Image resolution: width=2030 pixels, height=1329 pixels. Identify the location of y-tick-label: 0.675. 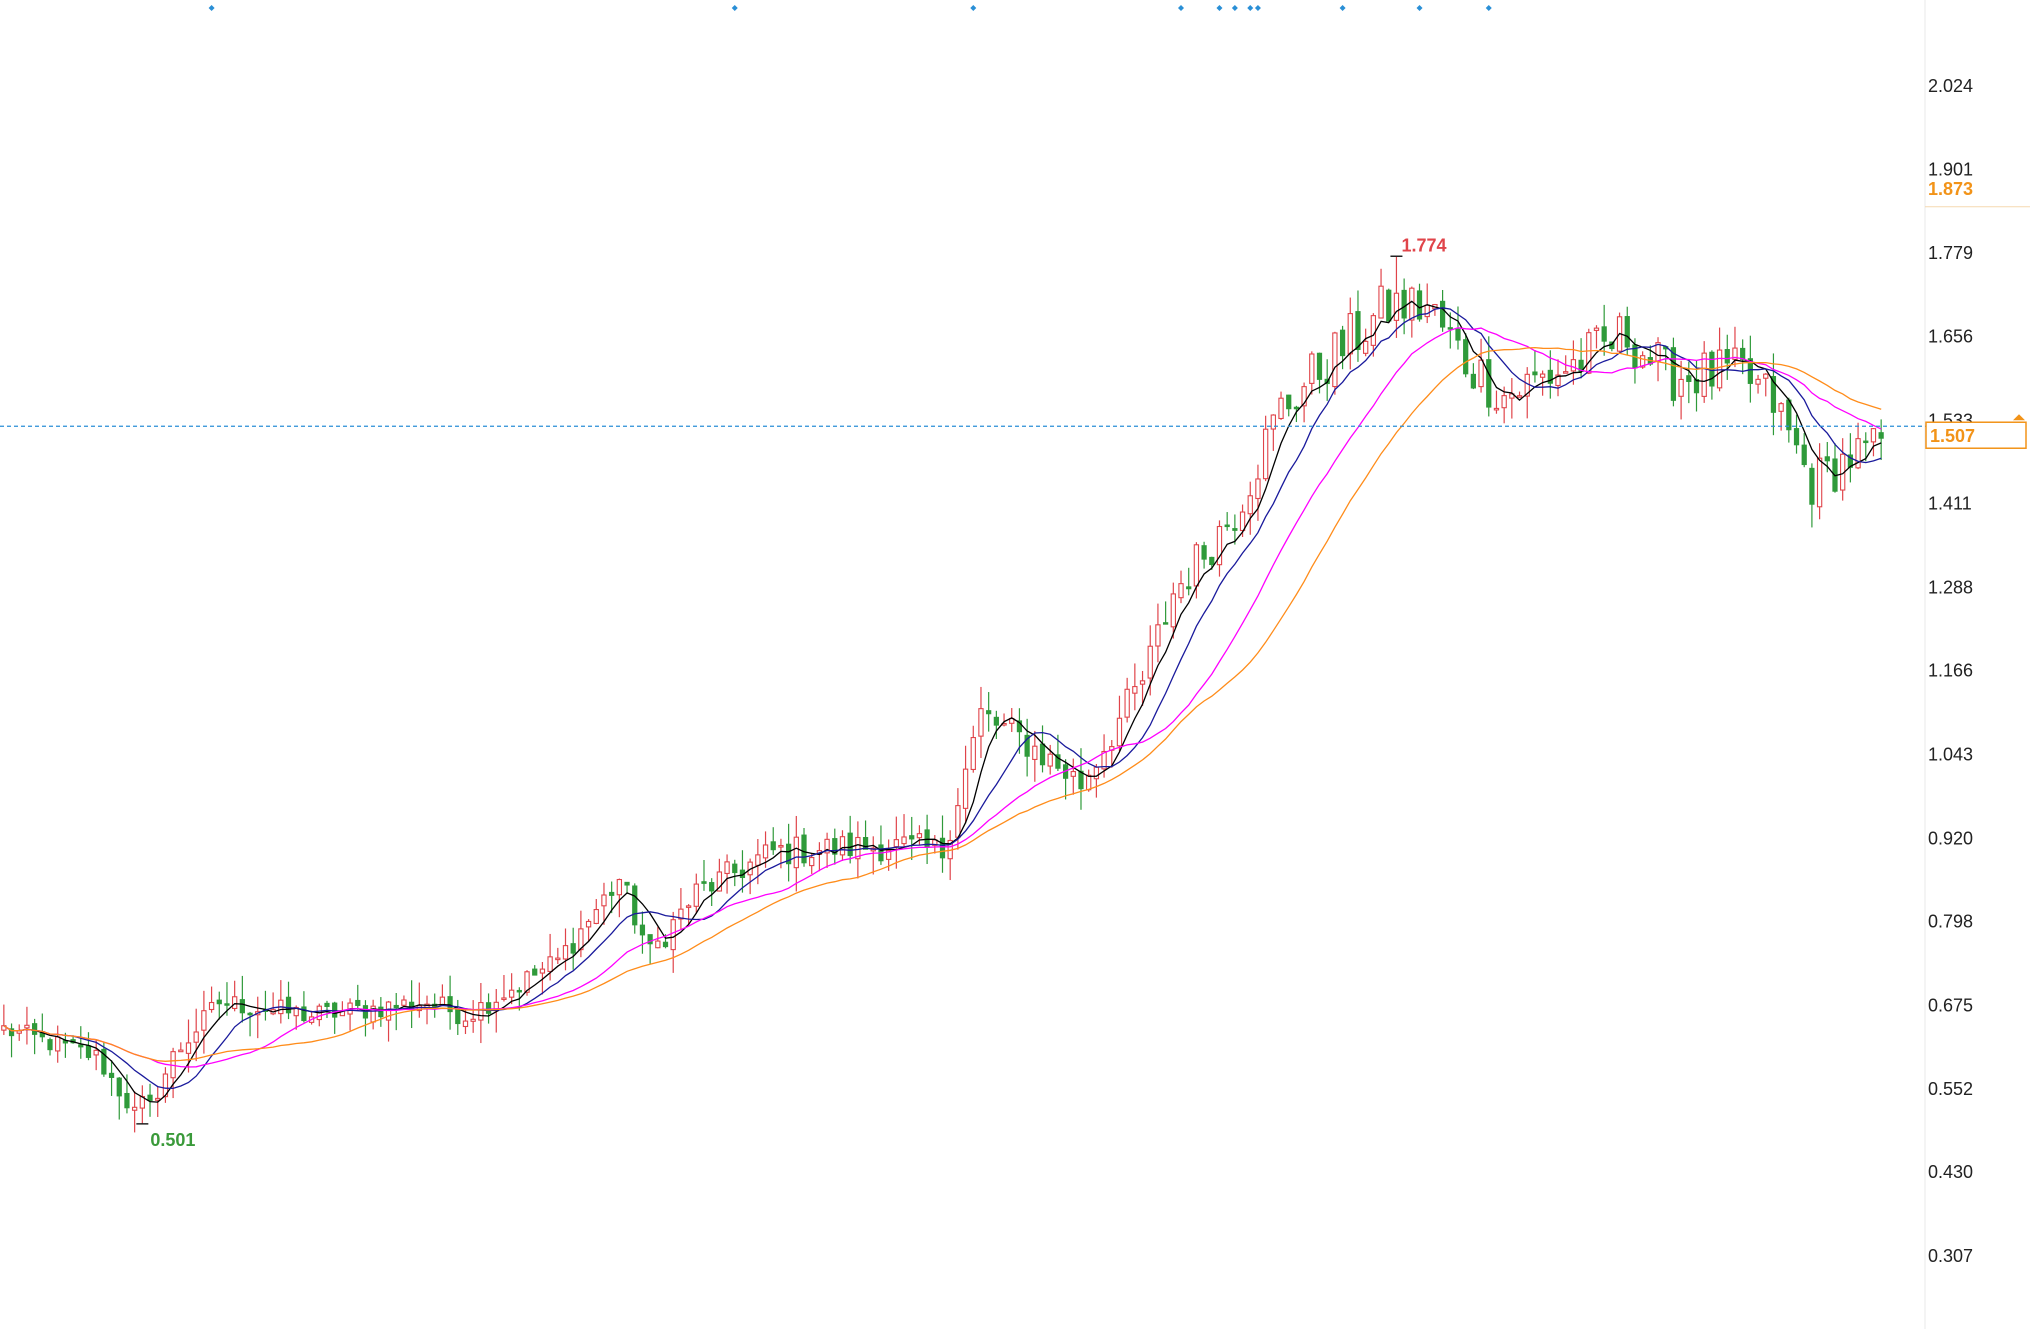
(1950, 1005).